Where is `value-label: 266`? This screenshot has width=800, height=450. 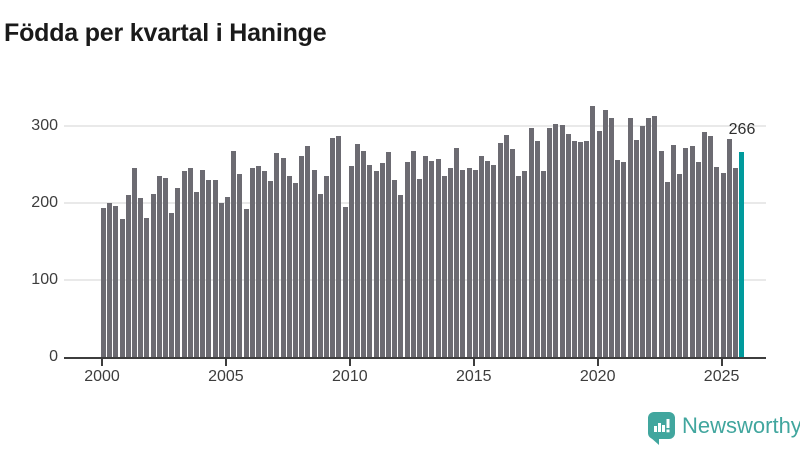 value-label: 266 is located at coordinates (742, 129).